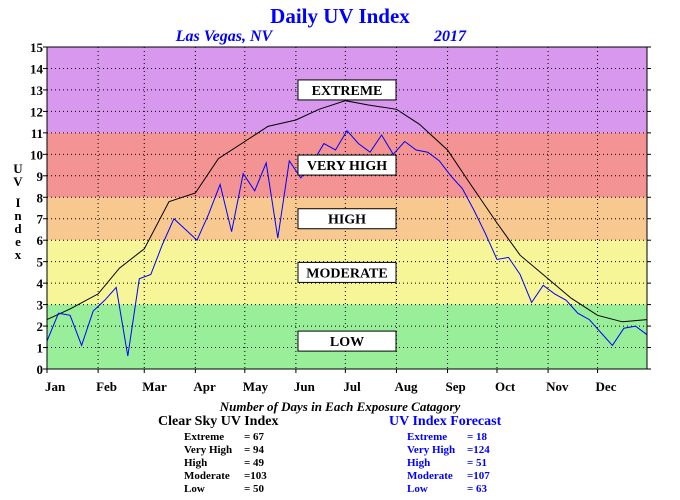  What do you see at coordinates (478, 450) in the screenshot?
I see `forecast-value: =124` at bounding box center [478, 450].